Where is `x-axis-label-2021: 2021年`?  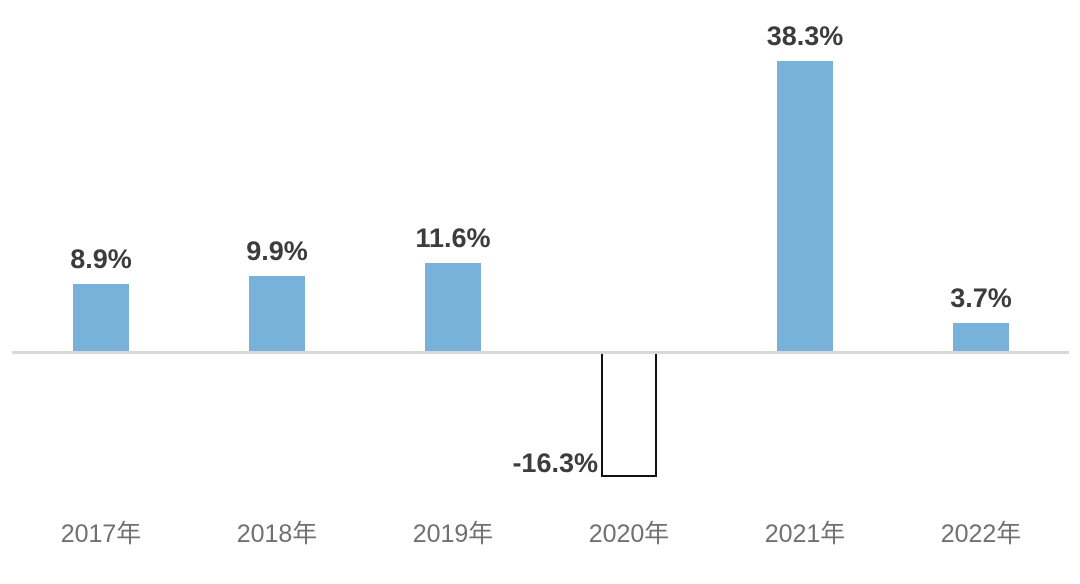
x-axis-label-2021: 2021年 is located at coordinates (805, 534).